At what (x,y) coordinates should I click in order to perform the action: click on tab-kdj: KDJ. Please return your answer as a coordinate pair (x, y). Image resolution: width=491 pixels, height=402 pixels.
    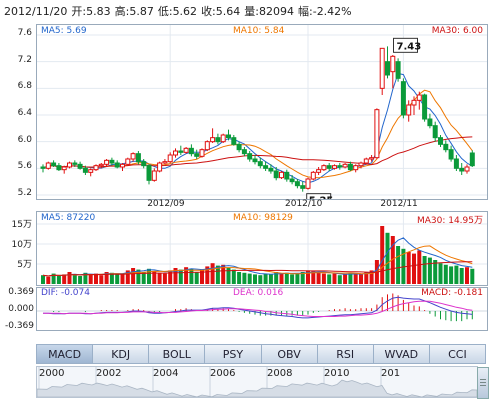
    Looking at the image, I should click on (121, 354).